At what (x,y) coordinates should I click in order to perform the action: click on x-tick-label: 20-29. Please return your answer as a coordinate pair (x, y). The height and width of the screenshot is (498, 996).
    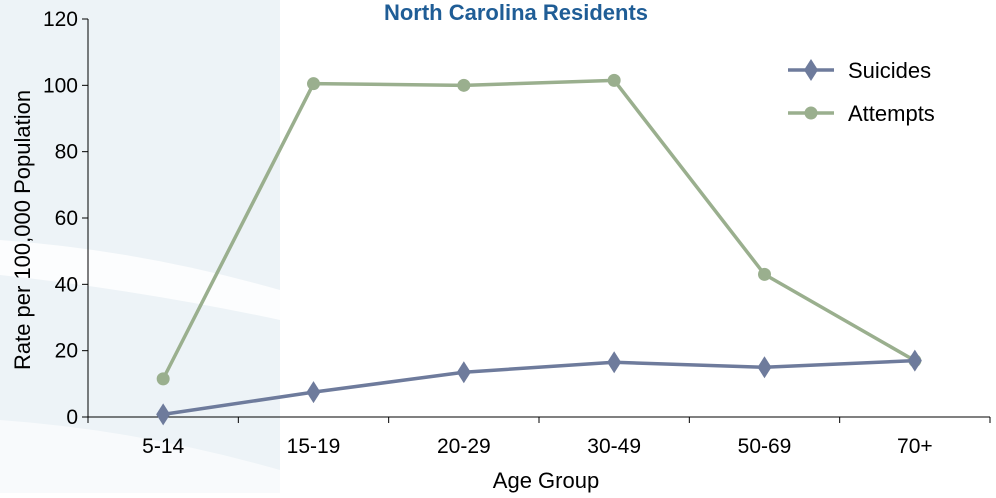
    Looking at the image, I should click on (464, 446).